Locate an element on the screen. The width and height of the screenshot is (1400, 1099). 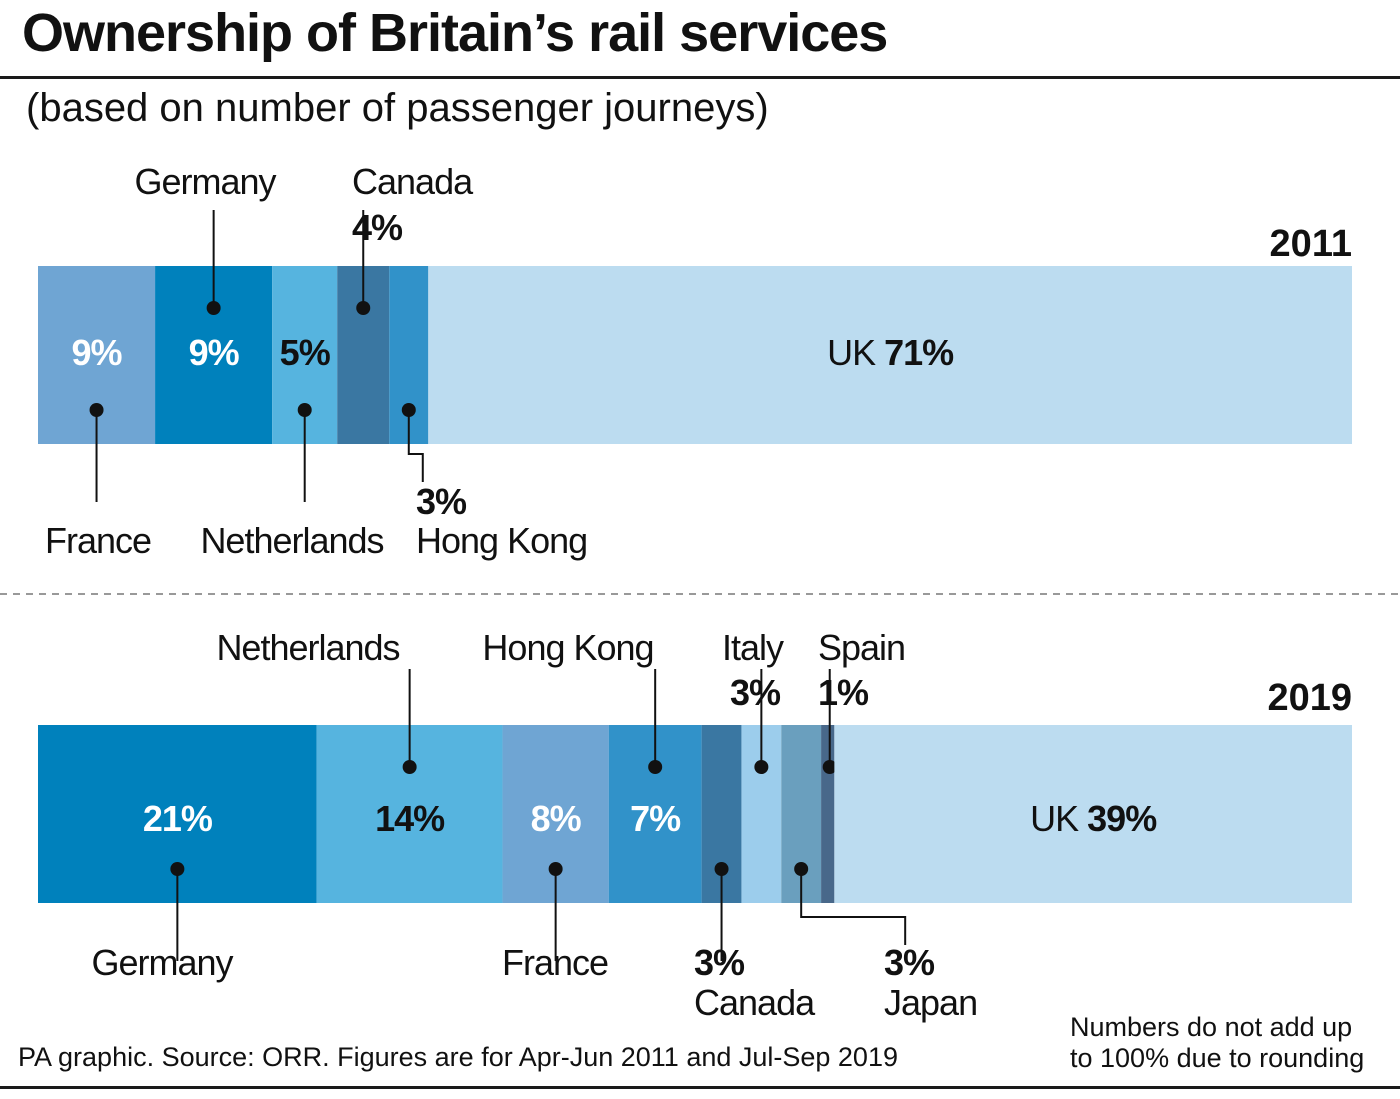
callout-name-italy-2019: Italy is located at coordinates (753, 647).